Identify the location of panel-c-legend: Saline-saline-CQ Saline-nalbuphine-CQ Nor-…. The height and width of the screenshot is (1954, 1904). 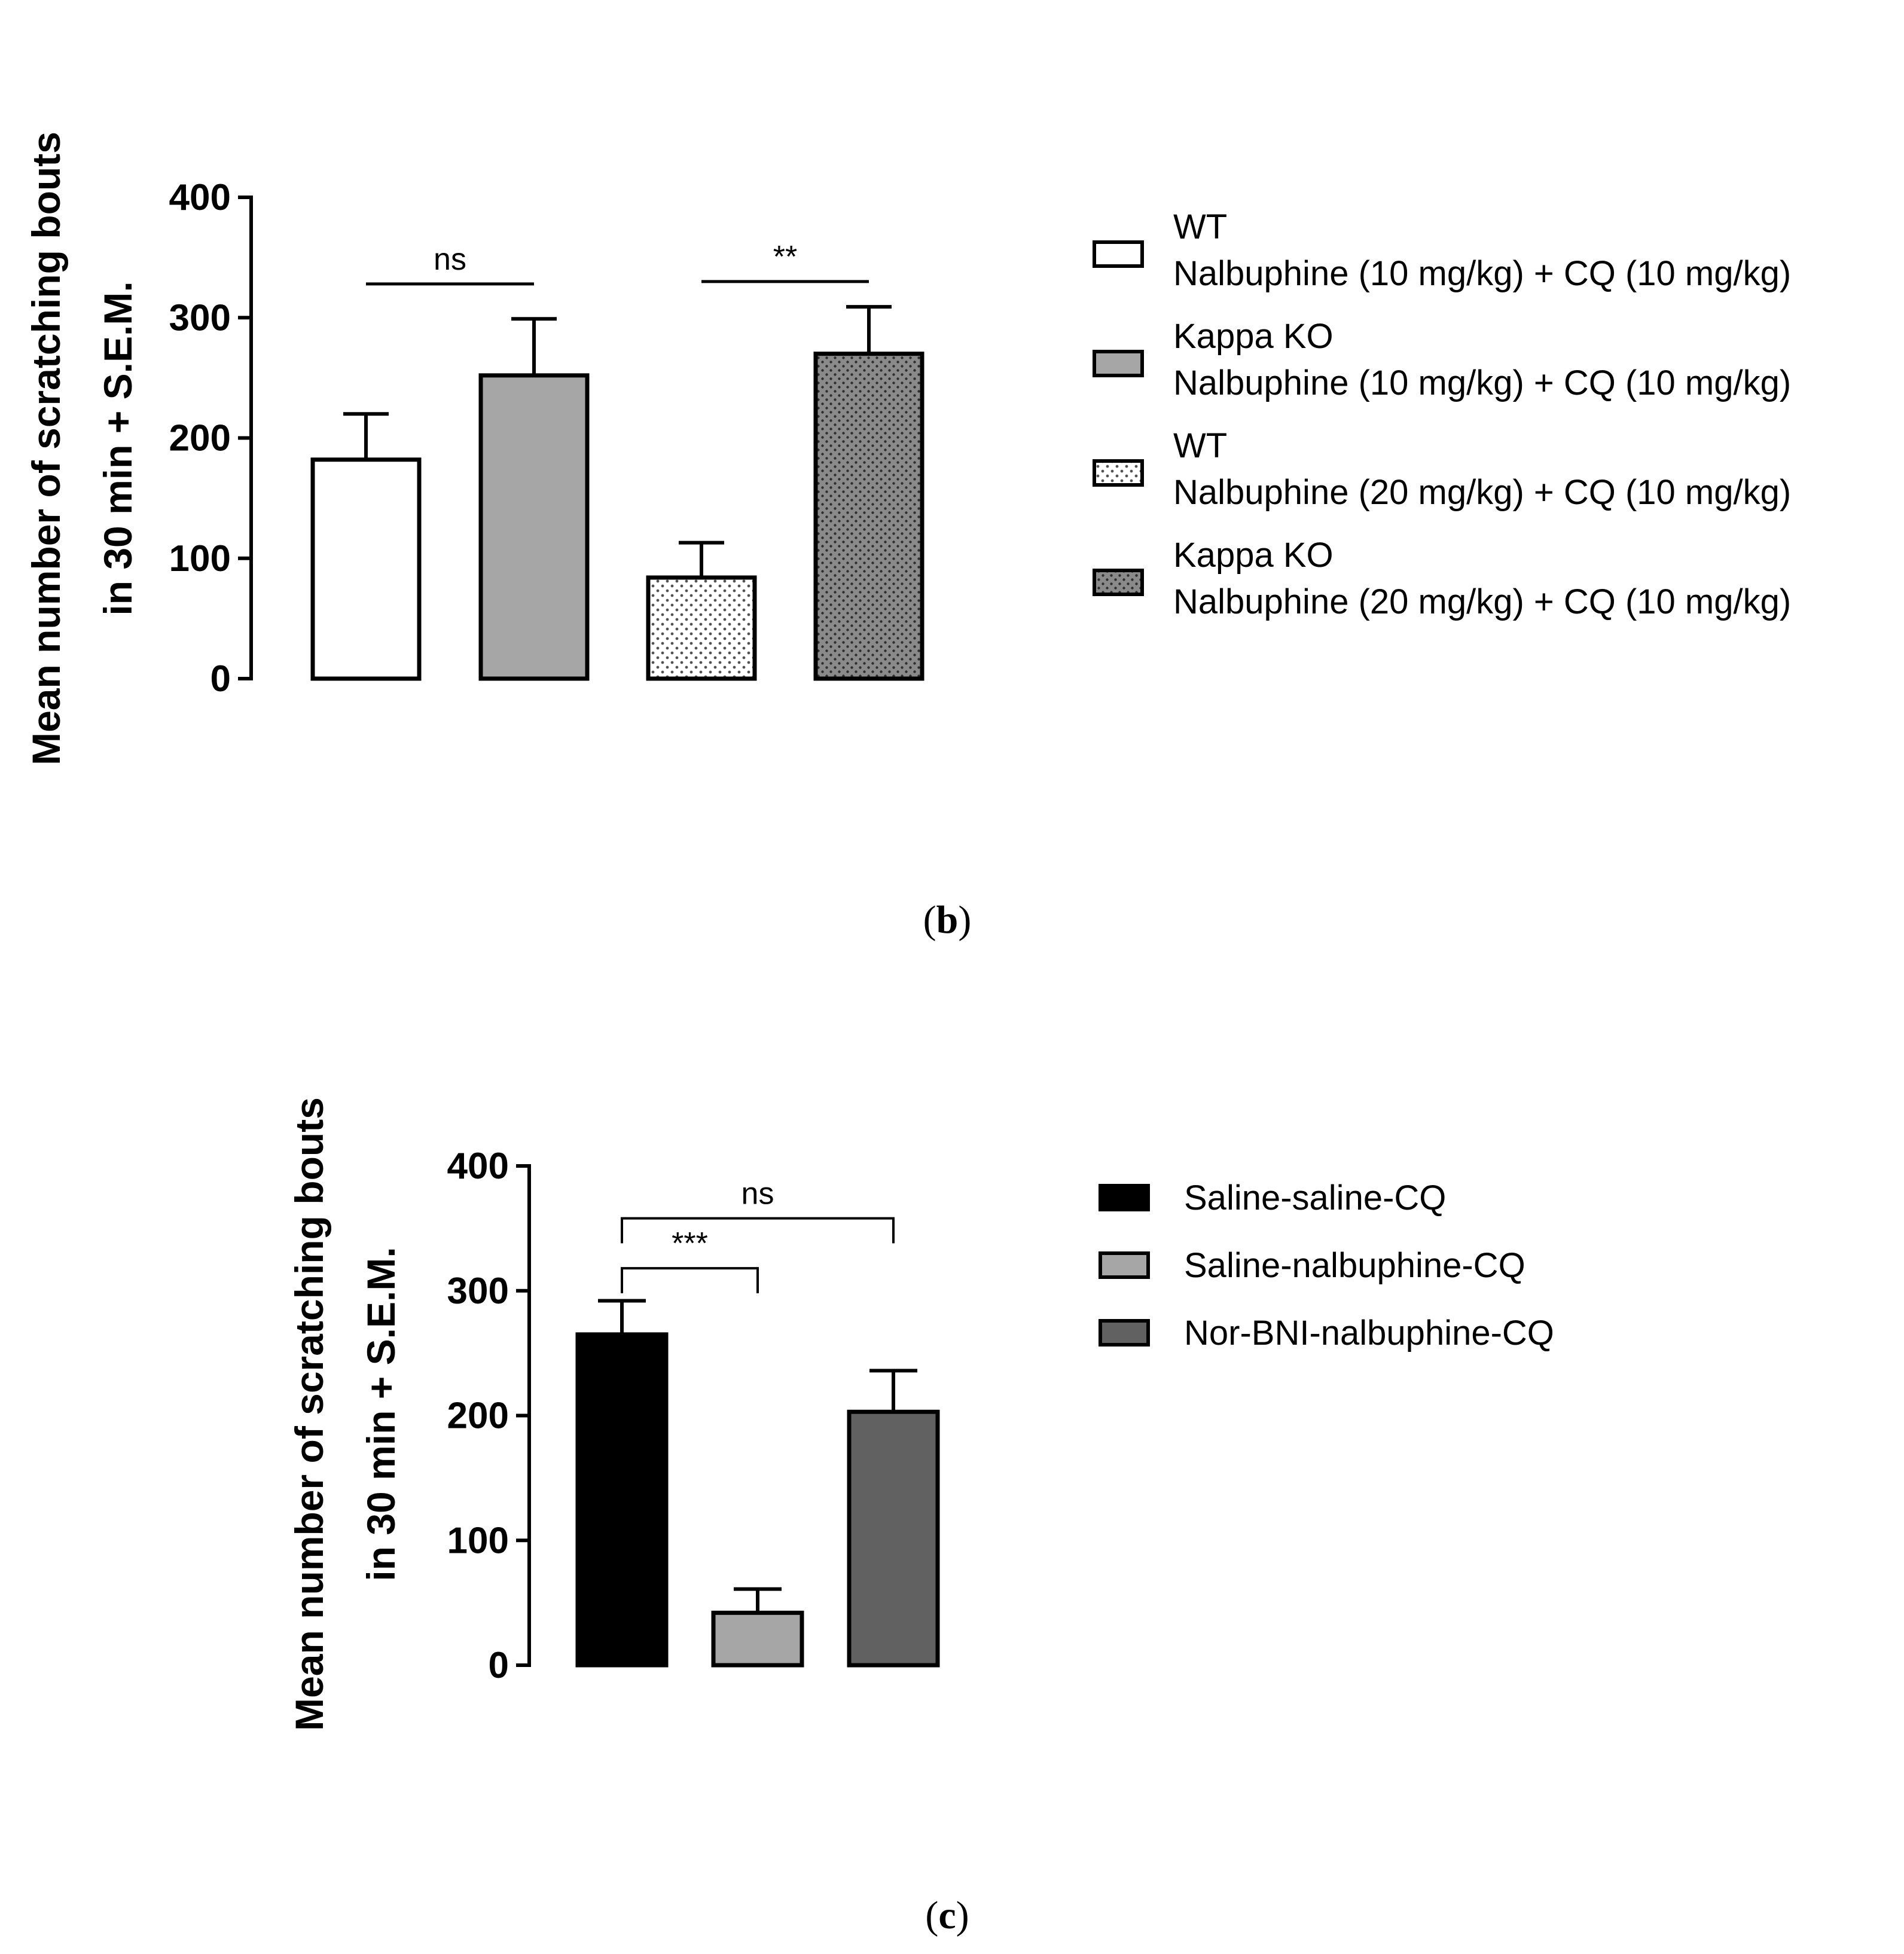
(1327, 1265).